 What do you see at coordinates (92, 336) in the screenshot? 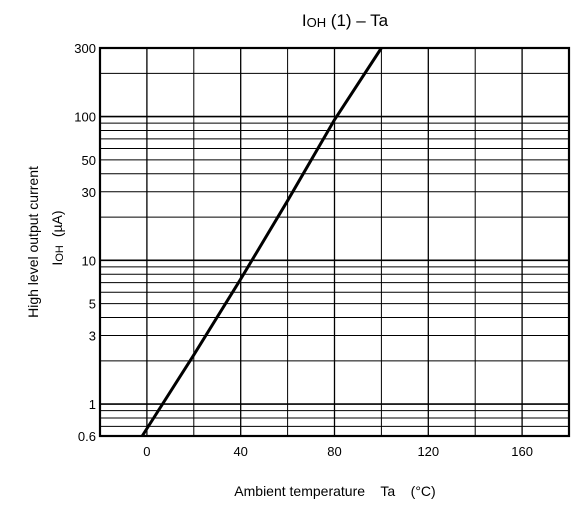
I see `y-tick-label: 3` at bounding box center [92, 336].